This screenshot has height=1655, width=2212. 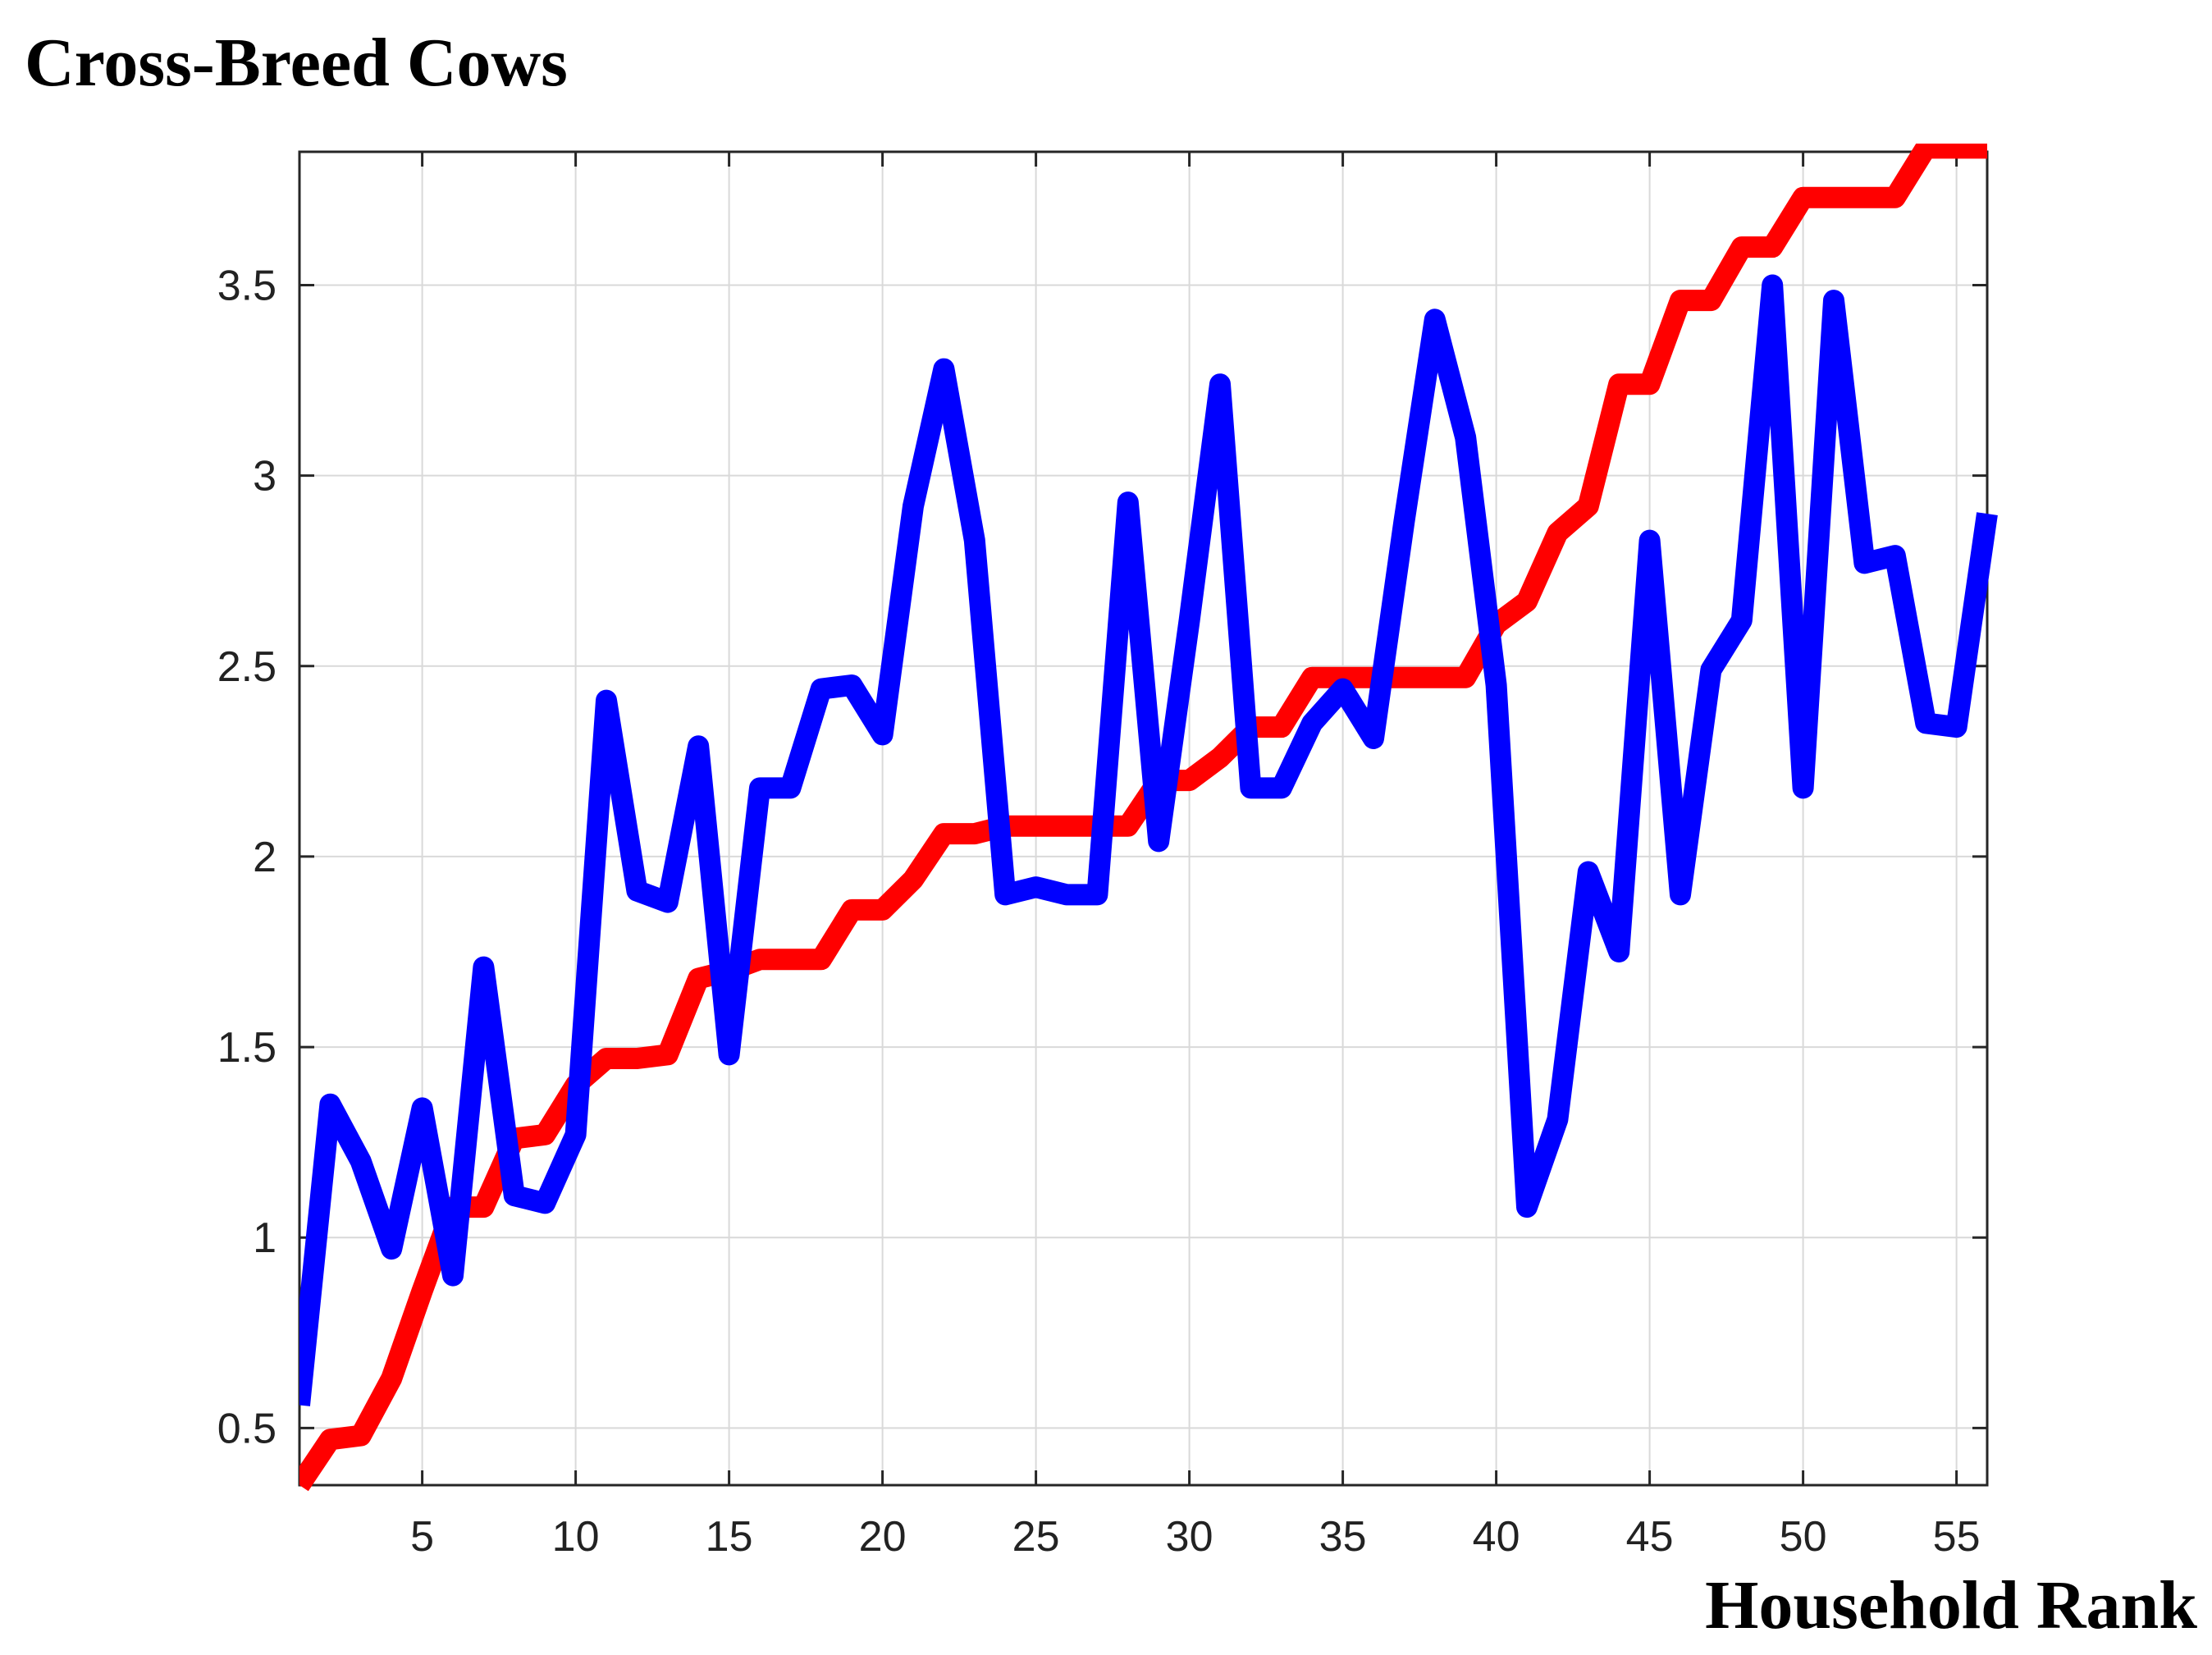 I want to click on x-tick-label: 10, so click(x=576, y=1537).